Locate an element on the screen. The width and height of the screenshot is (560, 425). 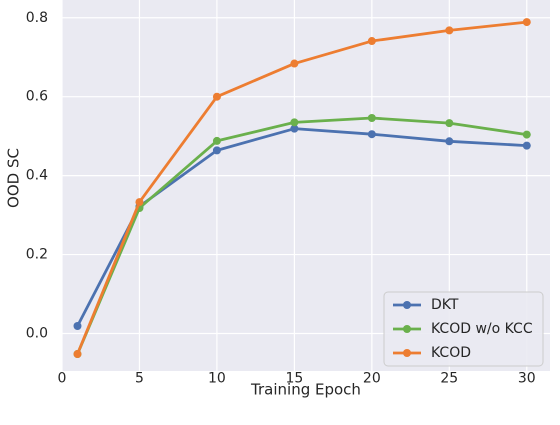
x-tick-label: 10 is located at coordinates (217, 379).